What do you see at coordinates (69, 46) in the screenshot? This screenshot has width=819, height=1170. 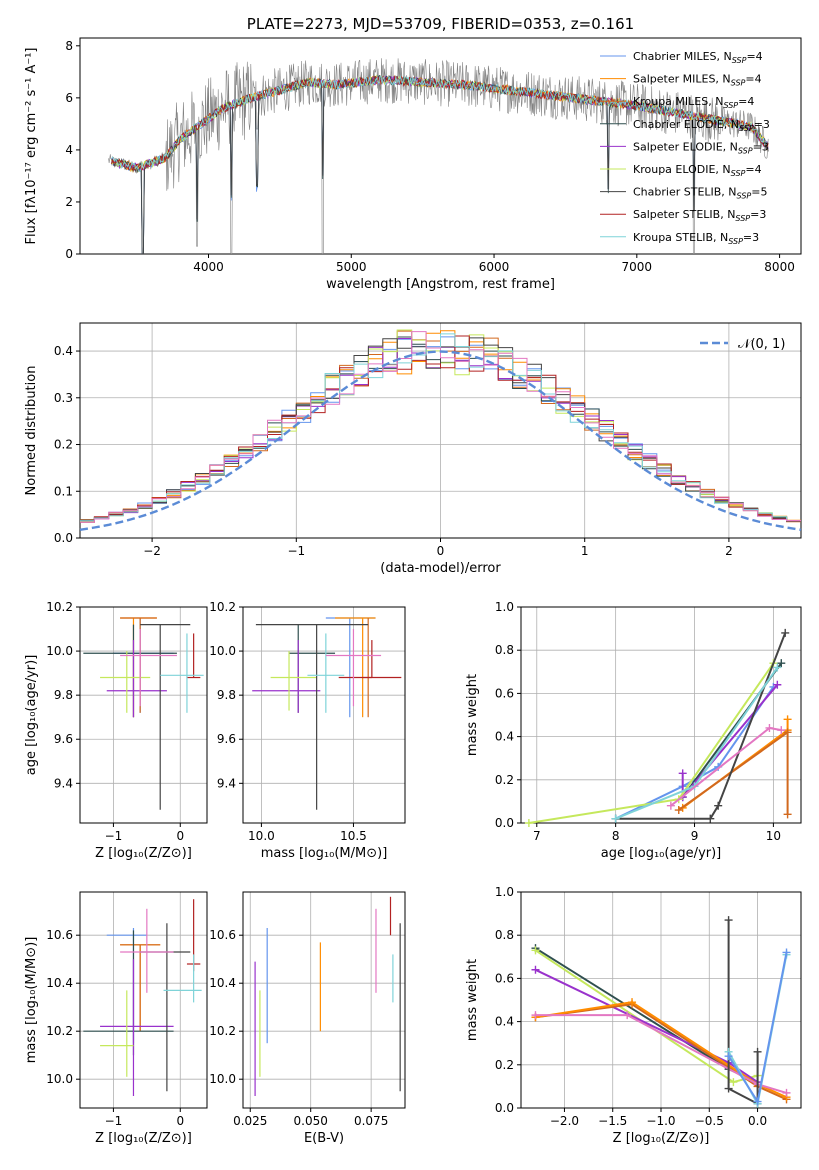 I see `y-tick-label: 8` at bounding box center [69, 46].